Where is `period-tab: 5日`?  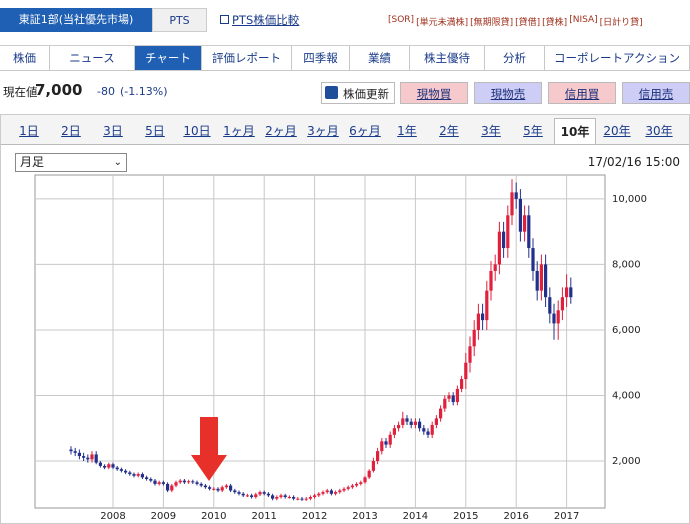 period-tab: 5日 is located at coordinates (155, 131).